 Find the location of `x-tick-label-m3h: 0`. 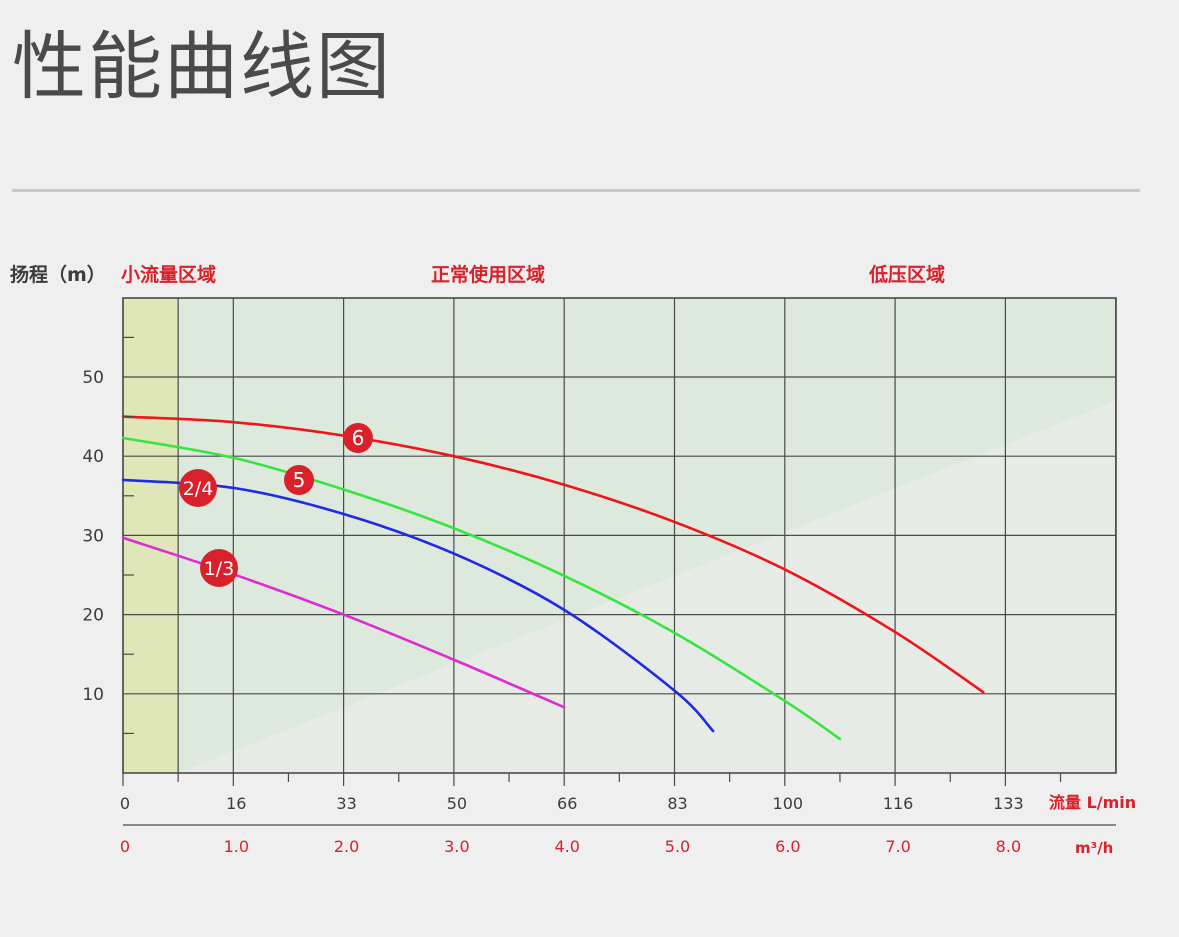

x-tick-label-m3h: 0 is located at coordinates (125, 846).